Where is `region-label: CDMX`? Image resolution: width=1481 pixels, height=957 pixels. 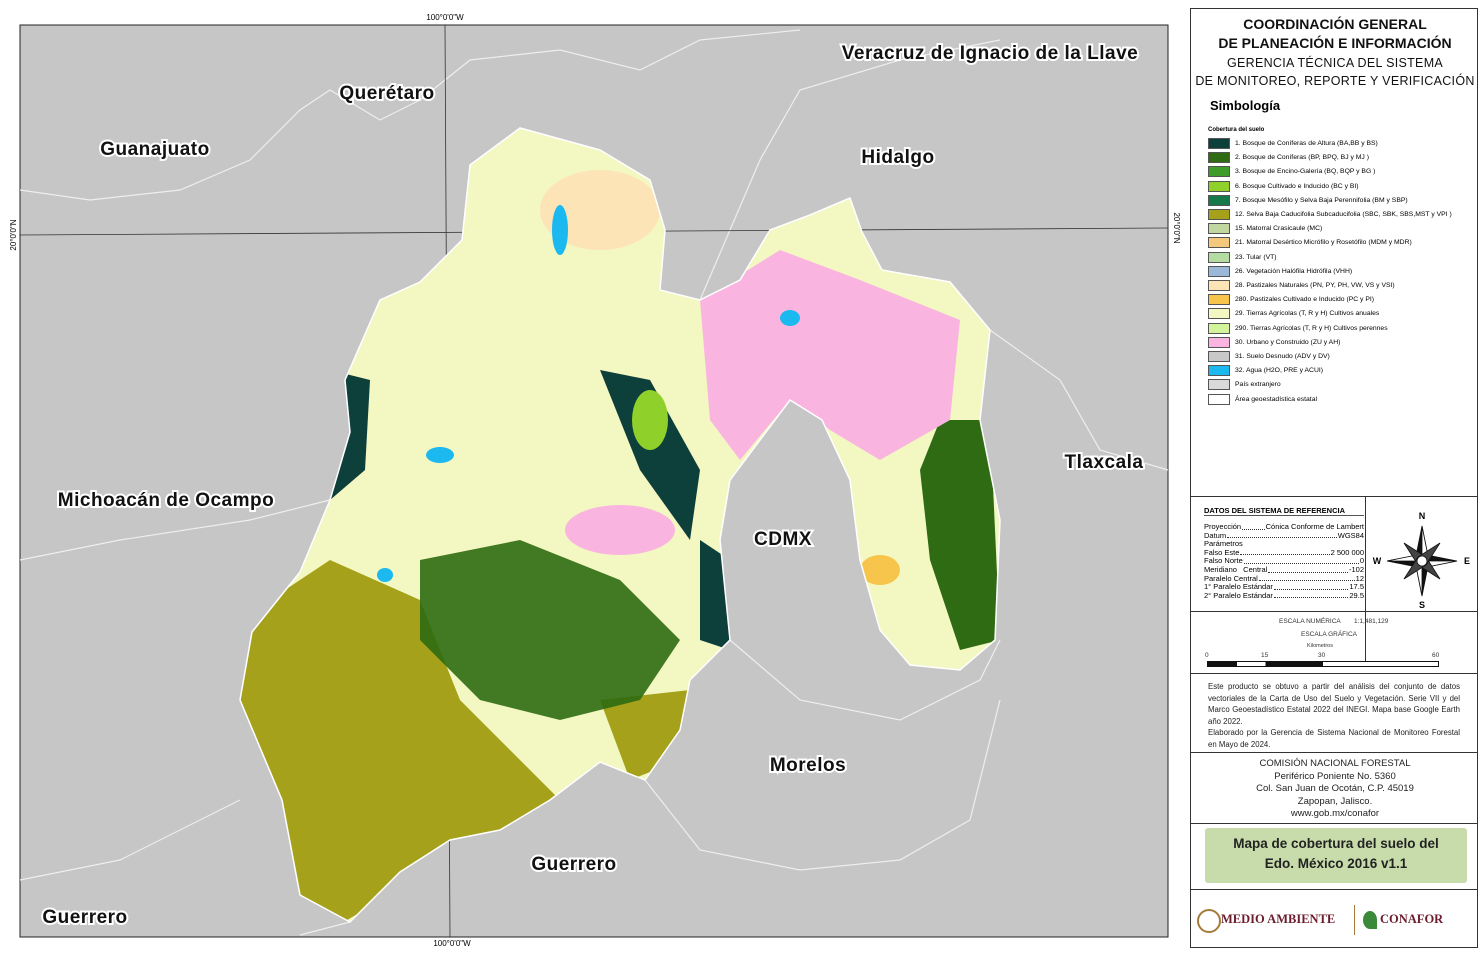
region-label: CDMX is located at coordinates (783, 539).